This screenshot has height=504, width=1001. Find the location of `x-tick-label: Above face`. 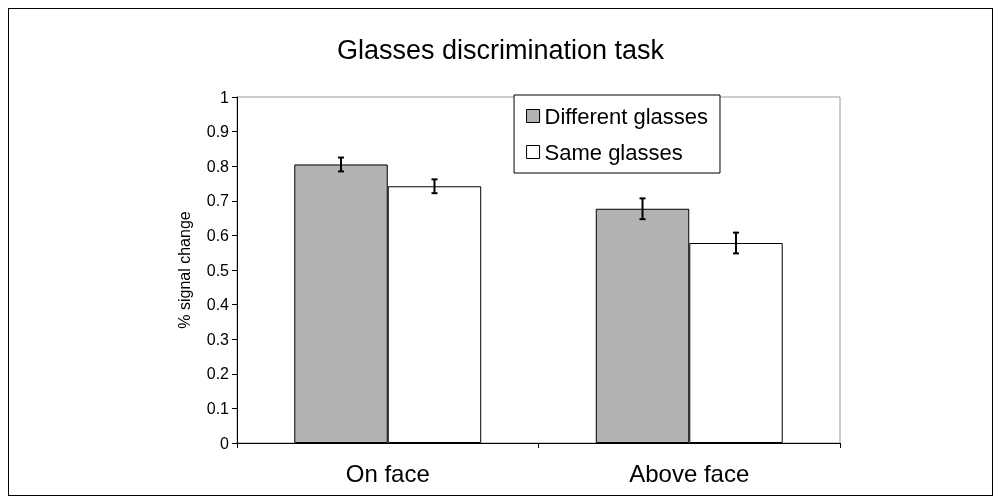

x-tick-label: Above face is located at coordinates (689, 473).